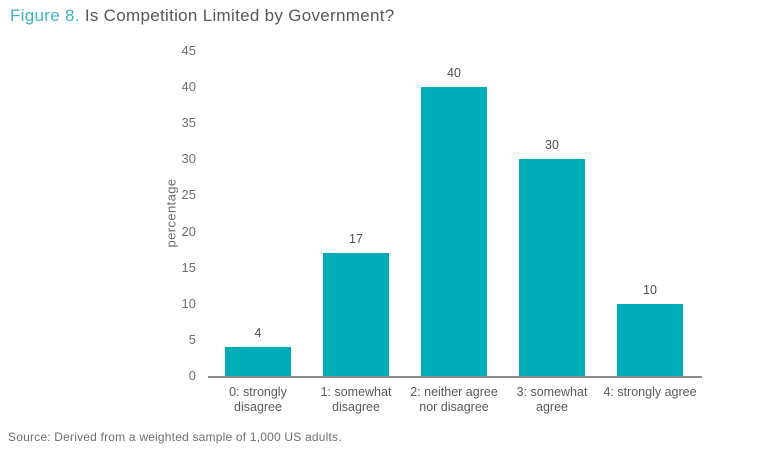 This screenshot has height=456, width=768. What do you see at coordinates (454, 73) in the screenshot?
I see `bar-value-label: 40` at bounding box center [454, 73].